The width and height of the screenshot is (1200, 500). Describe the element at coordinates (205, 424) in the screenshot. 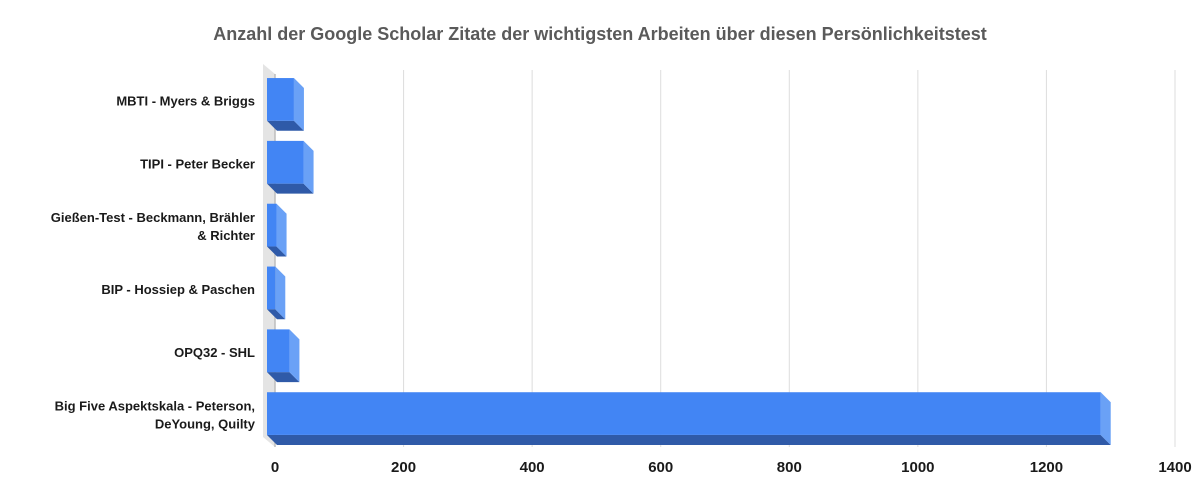

I see `category-label-line: DeYoung, Quilty` at that location.